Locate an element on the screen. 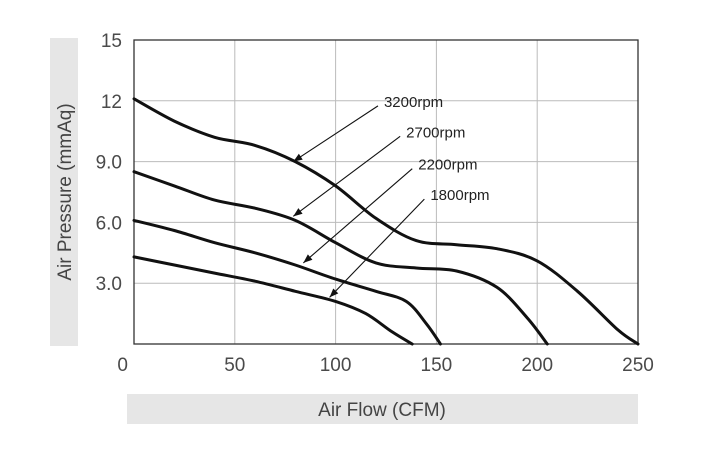 The width and height of the screenshot is (720, 470). annotation-layer: 3200rpm 2700rpm 2200rpm 1800rpm is located at coordinates (391, 196).